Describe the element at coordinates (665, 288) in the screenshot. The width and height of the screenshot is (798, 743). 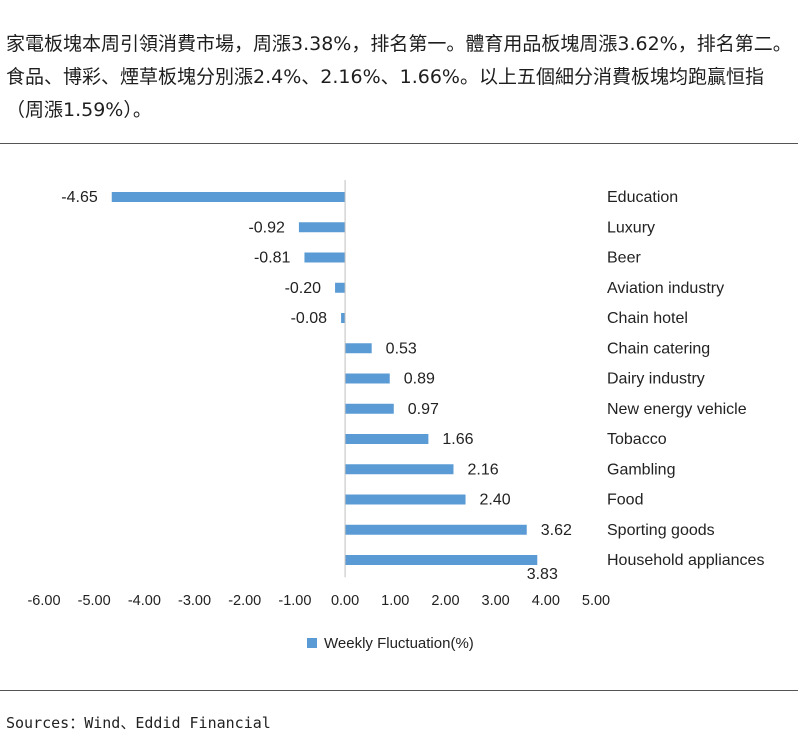
I see `category-label-aviation-industry: Aviation industry` at that location.